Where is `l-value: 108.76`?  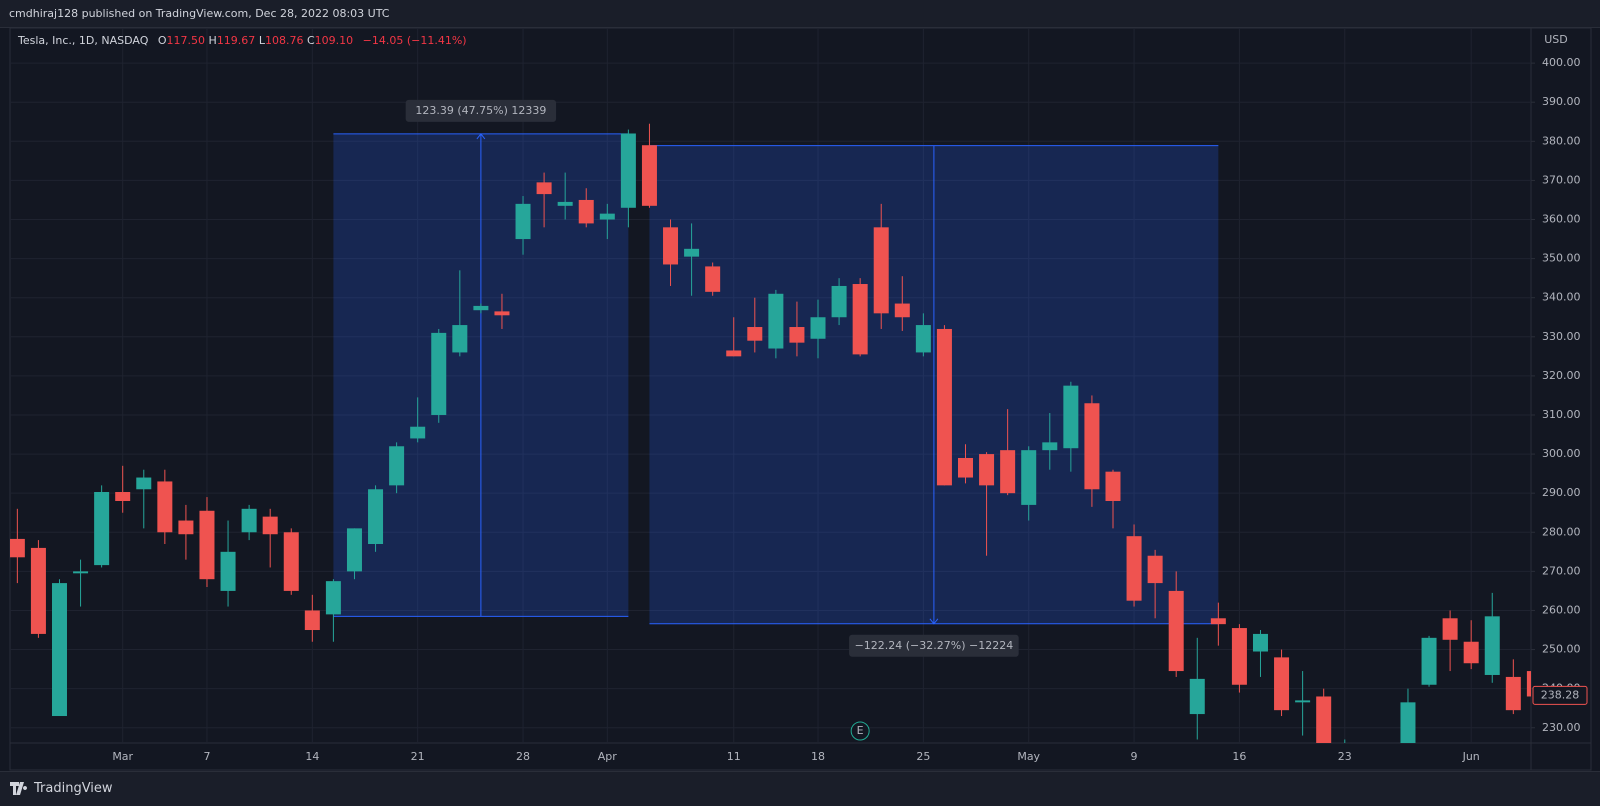 l-value: 108.76 is located at coordinates (284, 40).